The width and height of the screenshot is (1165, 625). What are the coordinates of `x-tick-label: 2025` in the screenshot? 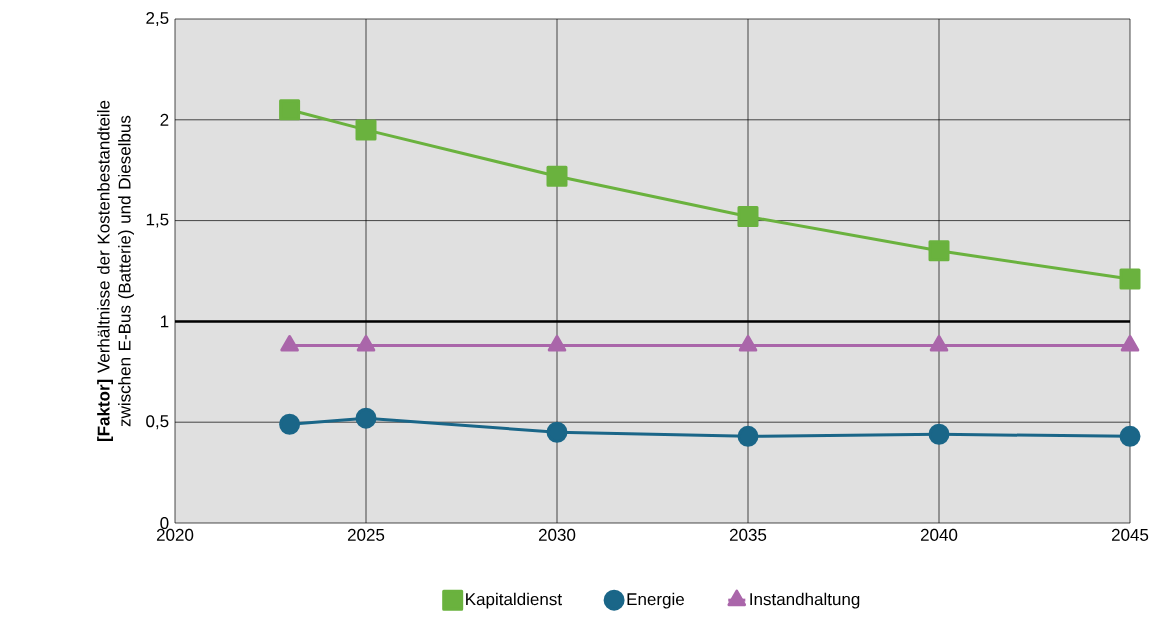 It's located at (366, 534).